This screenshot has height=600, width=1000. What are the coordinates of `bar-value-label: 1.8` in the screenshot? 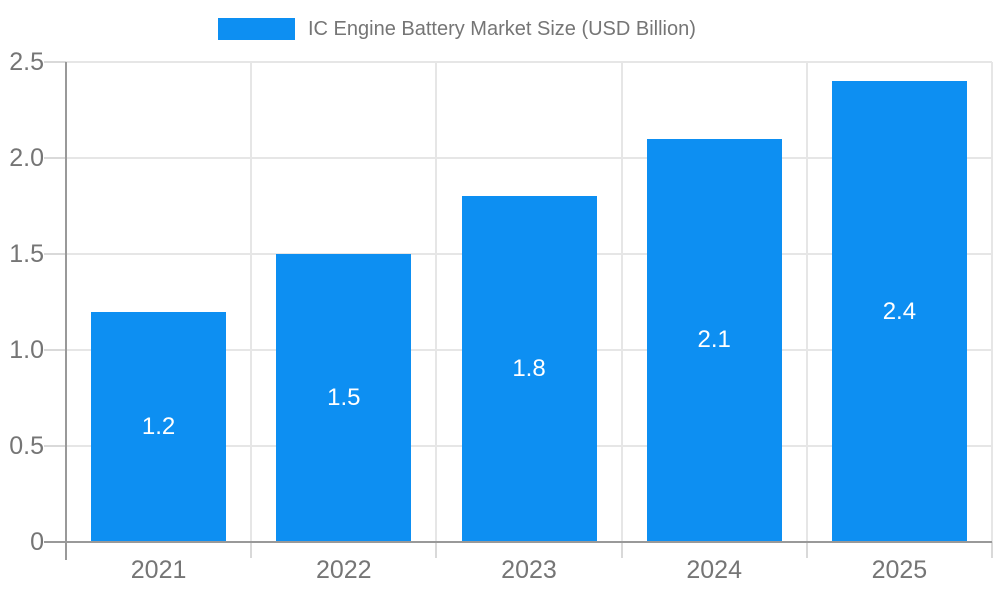 It's located at (529, 369).